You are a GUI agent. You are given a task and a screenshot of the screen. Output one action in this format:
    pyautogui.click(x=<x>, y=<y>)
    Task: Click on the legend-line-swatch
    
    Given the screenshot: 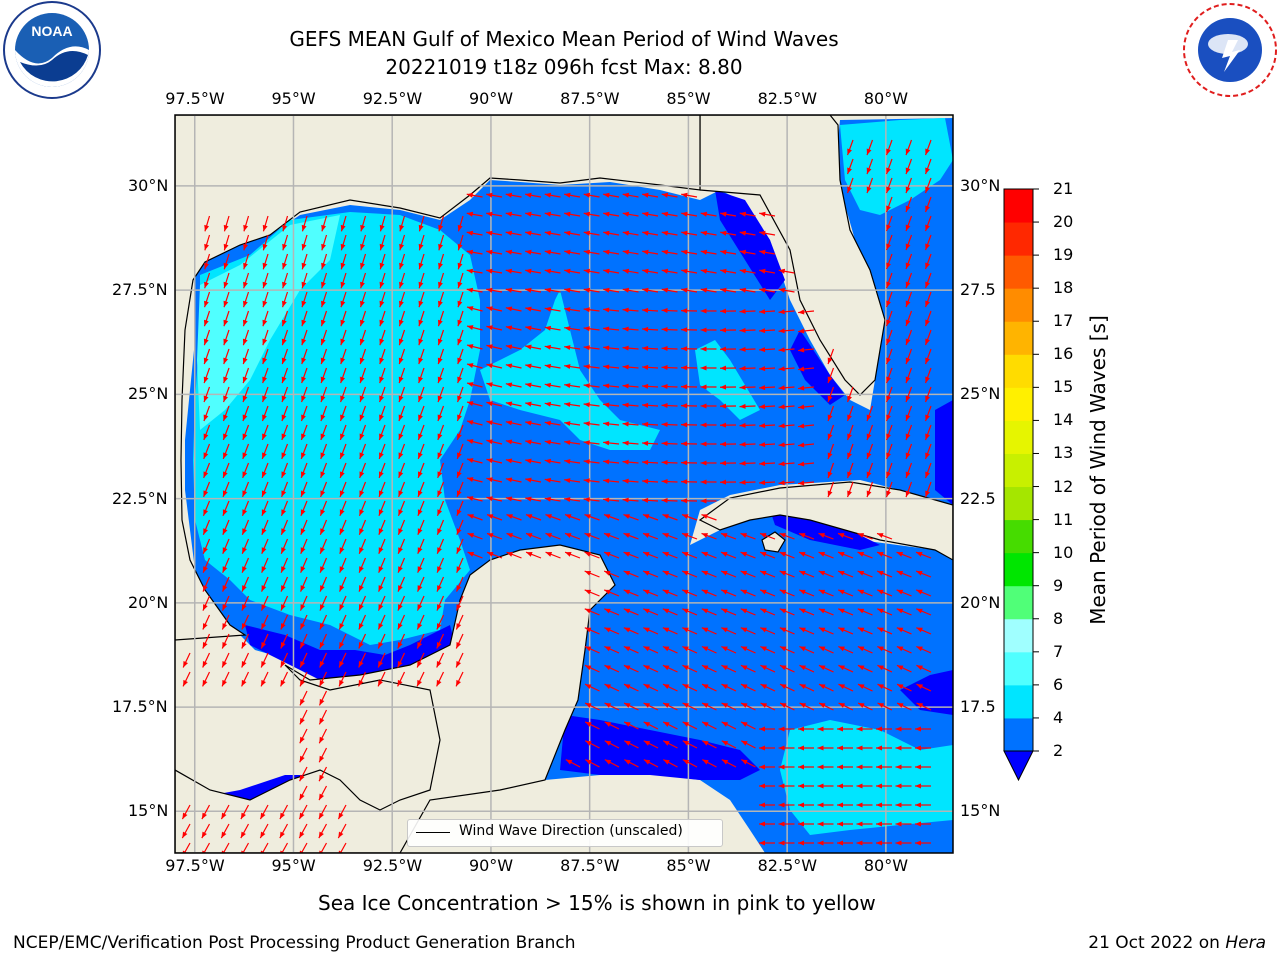 What is the action you would take?
    pyautogui.click(x=433, y=832)
    